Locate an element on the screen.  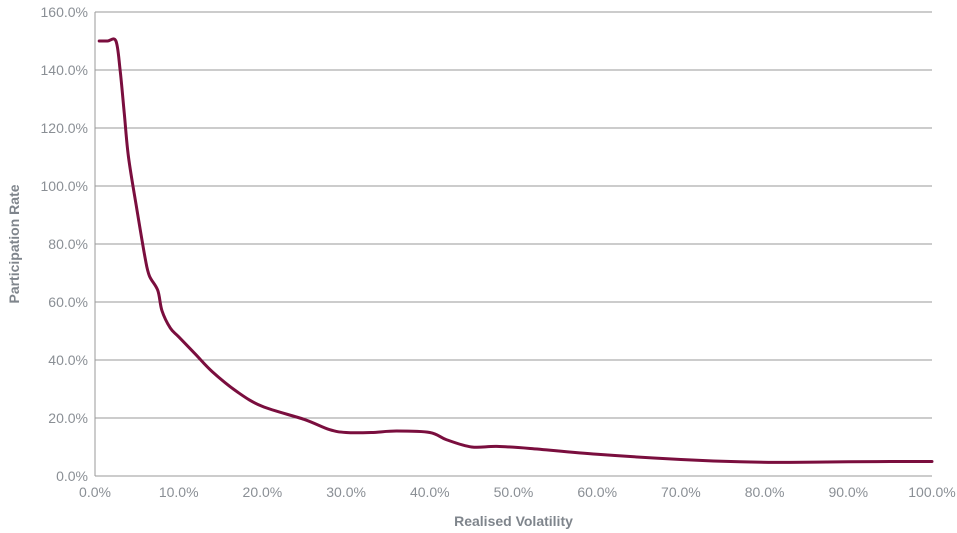
y-tick-label: 100.0% is located at coordinates (64, 186).